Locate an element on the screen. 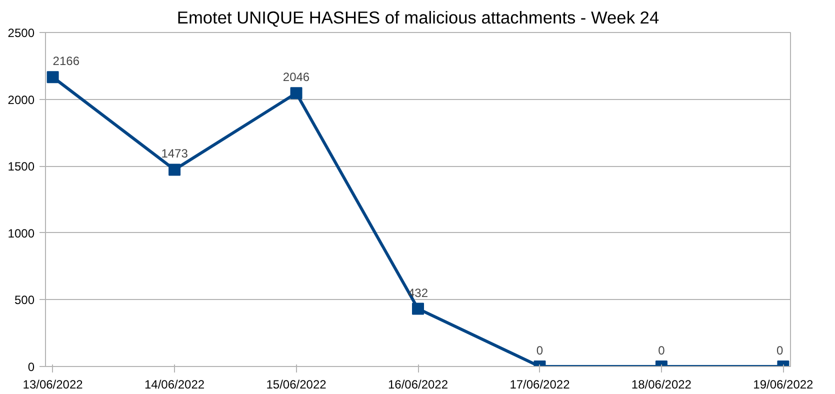 The width and height of the screenshot is (835, 394). y-tick-label: 0 is located at coordinates (31, 367).